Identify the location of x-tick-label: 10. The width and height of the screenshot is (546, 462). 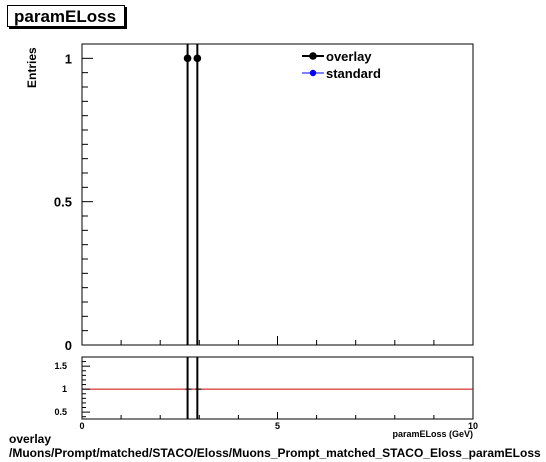
(473, 426).